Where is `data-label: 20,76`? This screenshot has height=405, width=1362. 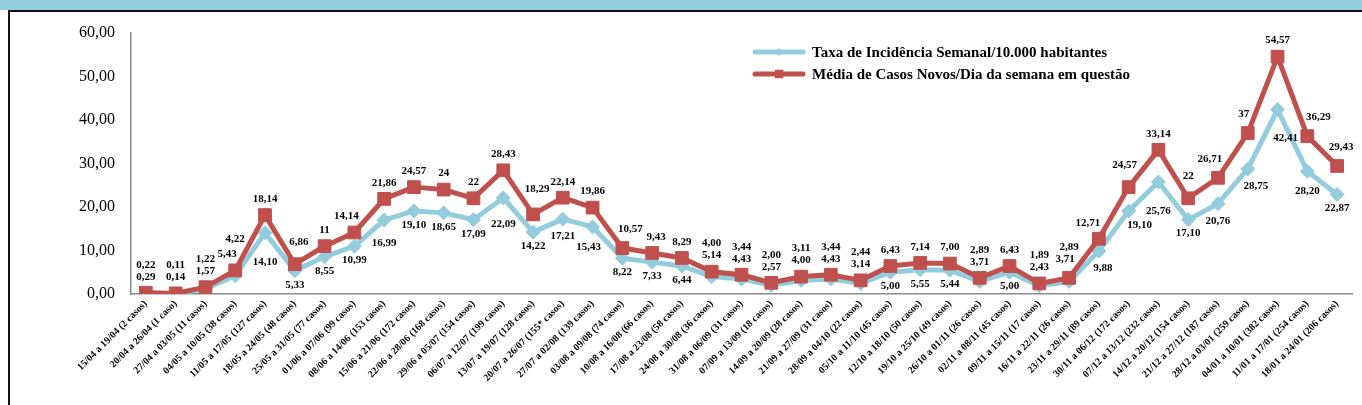 data-label: 20,76 is located at coordinates (1218, 219).